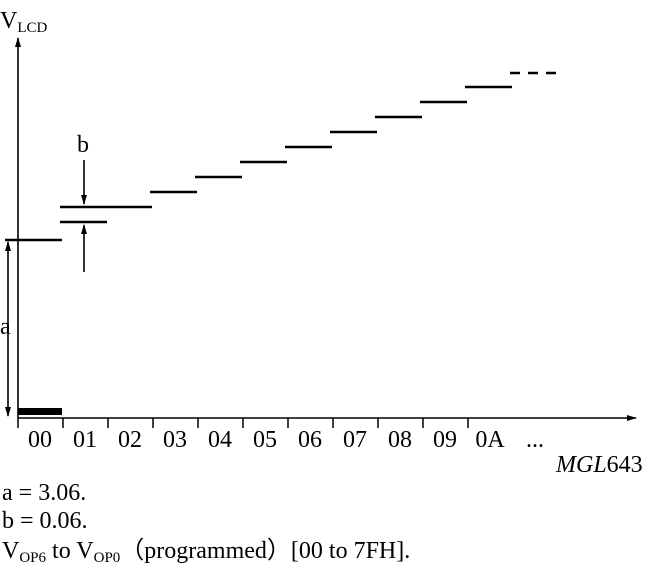 The width and height of the screenshot is (664, 573). Describe the element at coordinates (45, 521) in the screenshot. I see `note-b: b = 0.06.` at that location.